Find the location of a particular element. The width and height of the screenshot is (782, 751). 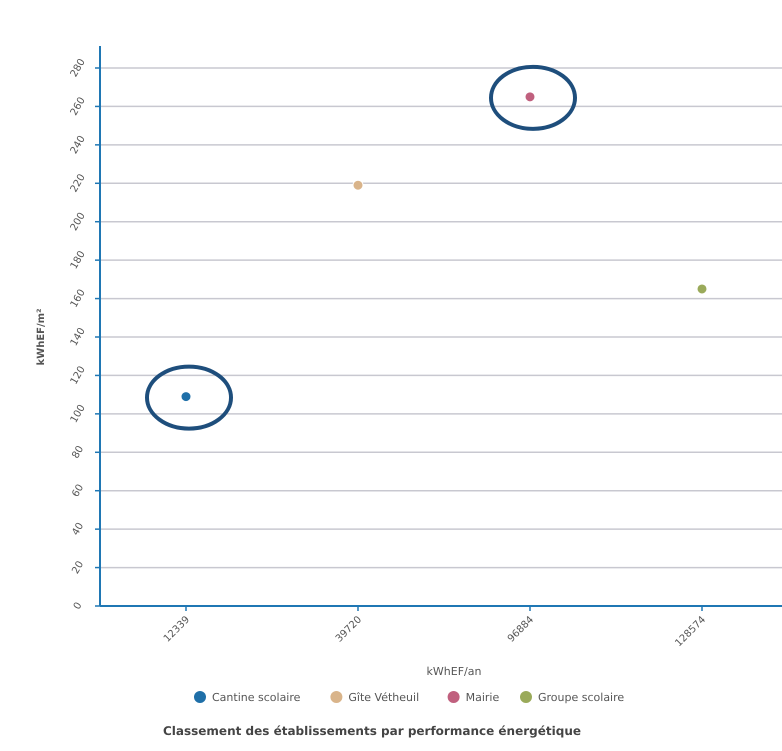

y-tick-label: 60 is located at coordinates (78, 491).